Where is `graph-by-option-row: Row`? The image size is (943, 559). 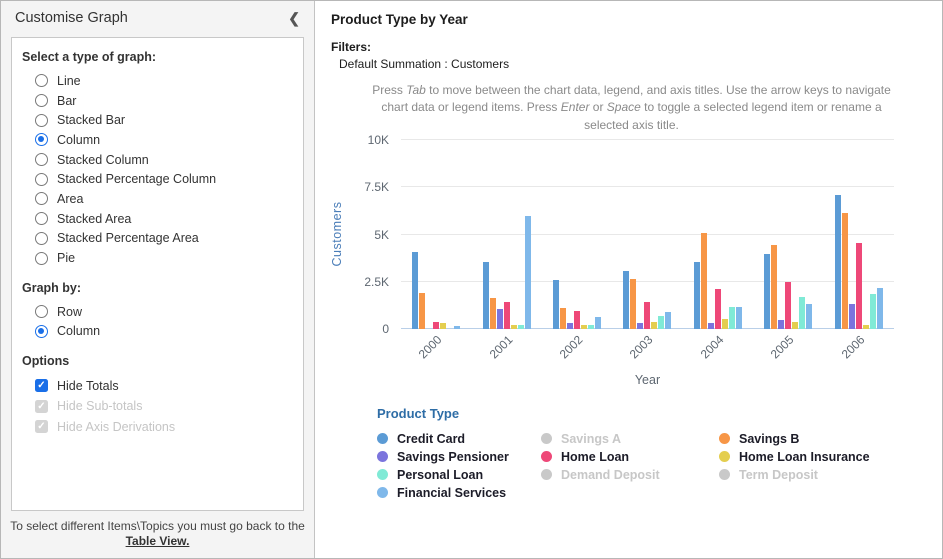 graph-by-option-row: Row is located at coordinates (157, 312).